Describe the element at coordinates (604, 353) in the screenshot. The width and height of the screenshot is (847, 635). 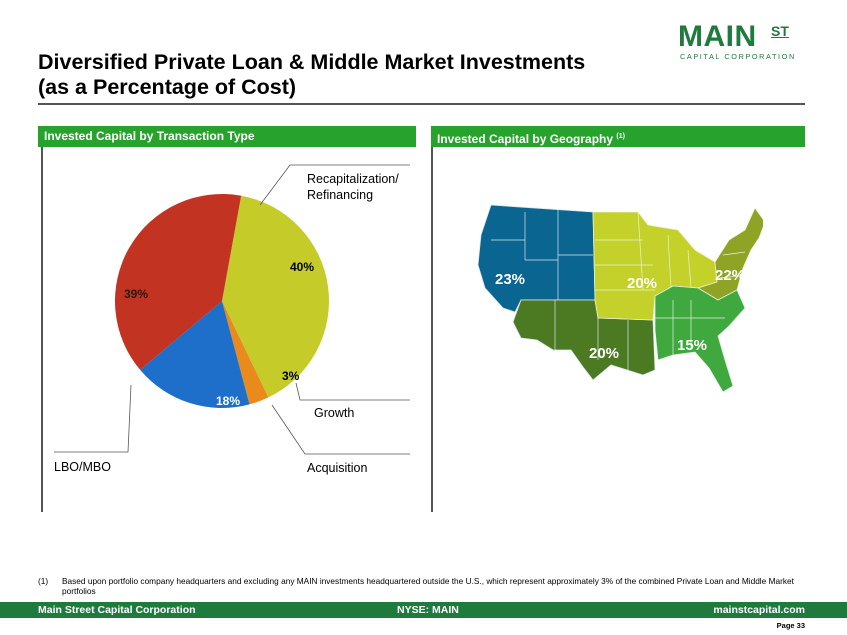
I see `region-southwest-label: 20%` at that location.